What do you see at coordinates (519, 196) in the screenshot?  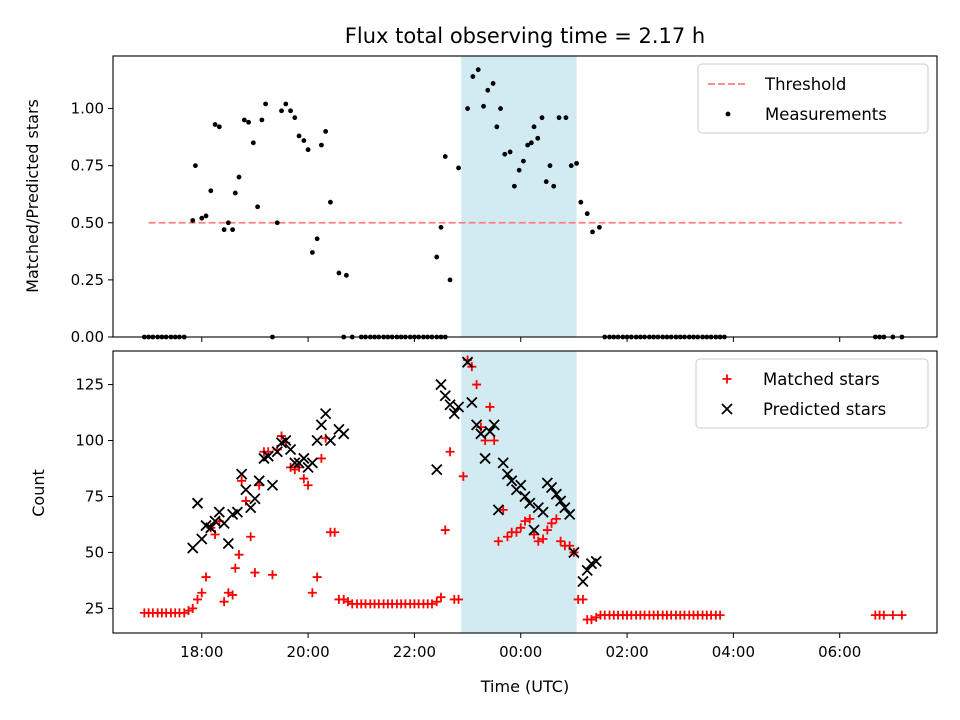 I see `highlight-band` at bounding box center [519, 196].